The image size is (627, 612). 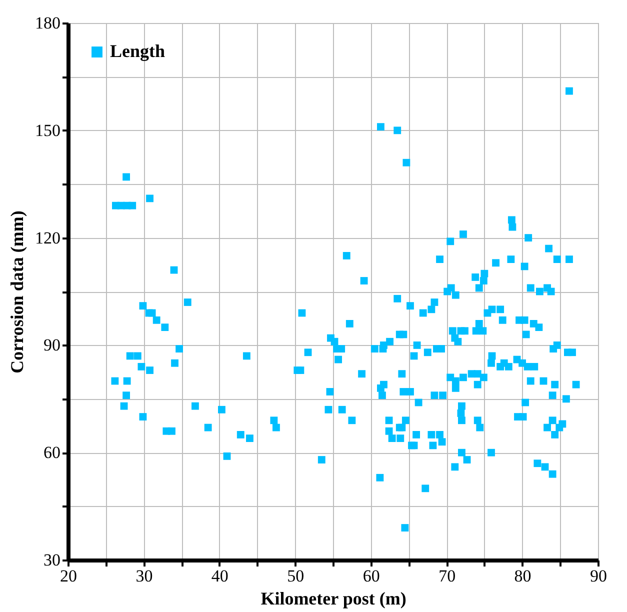 What do you see at coordinates (47, 238) in the screenshot?
I see `y-tick-label: 120` at bounding box center [47, 238].